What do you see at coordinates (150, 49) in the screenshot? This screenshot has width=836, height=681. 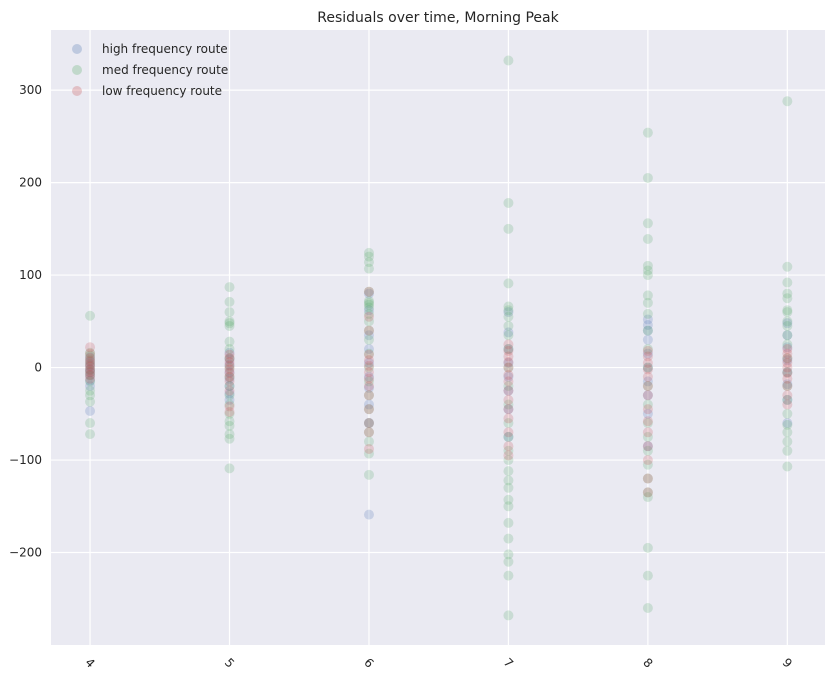 I see `legend-item: high frequency route` at bounding box center [150, 49].